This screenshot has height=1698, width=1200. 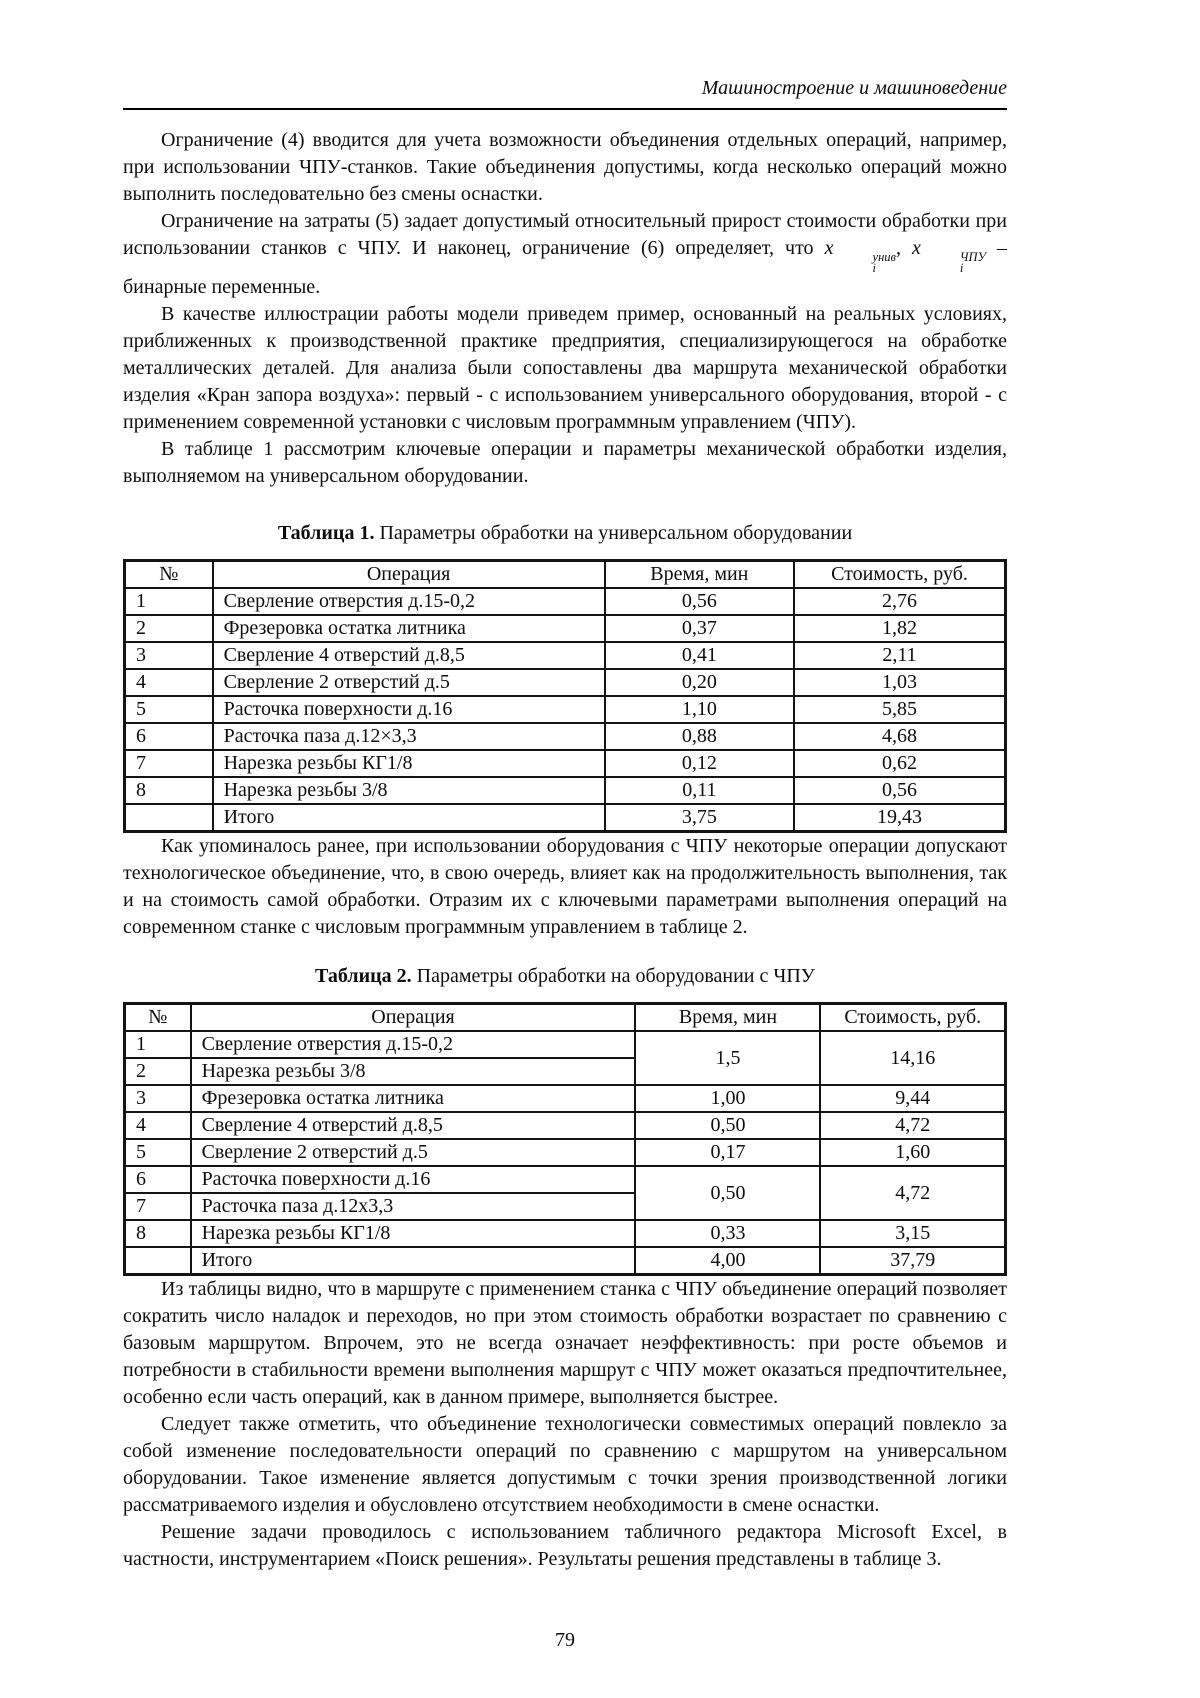 I want to click on cell-operation: Расточка паза д.12x3,3, so click(x=413, y=1206).